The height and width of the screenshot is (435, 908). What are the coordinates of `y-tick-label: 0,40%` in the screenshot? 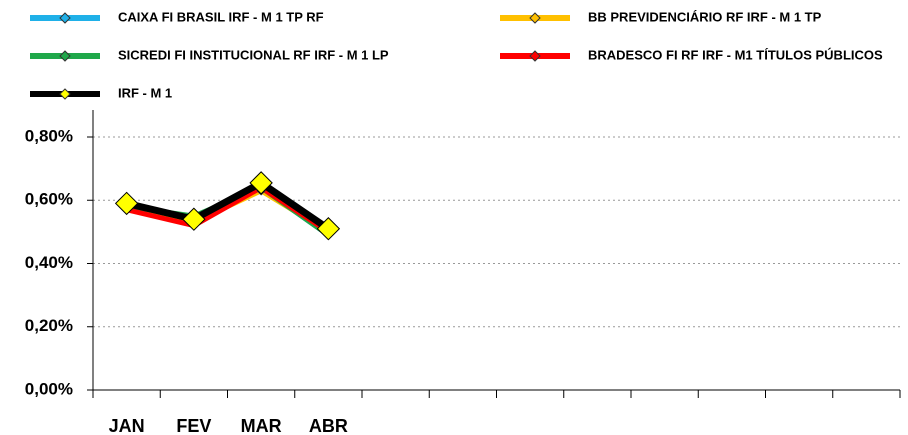 It's located at (49, 262).